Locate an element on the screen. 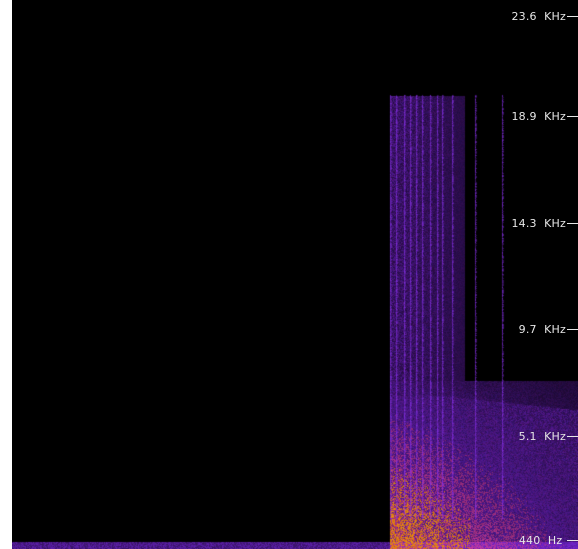 This screenshot has height=549, width=578. freq-tick-label: 440 Hz is located at coordinates (542, 540).